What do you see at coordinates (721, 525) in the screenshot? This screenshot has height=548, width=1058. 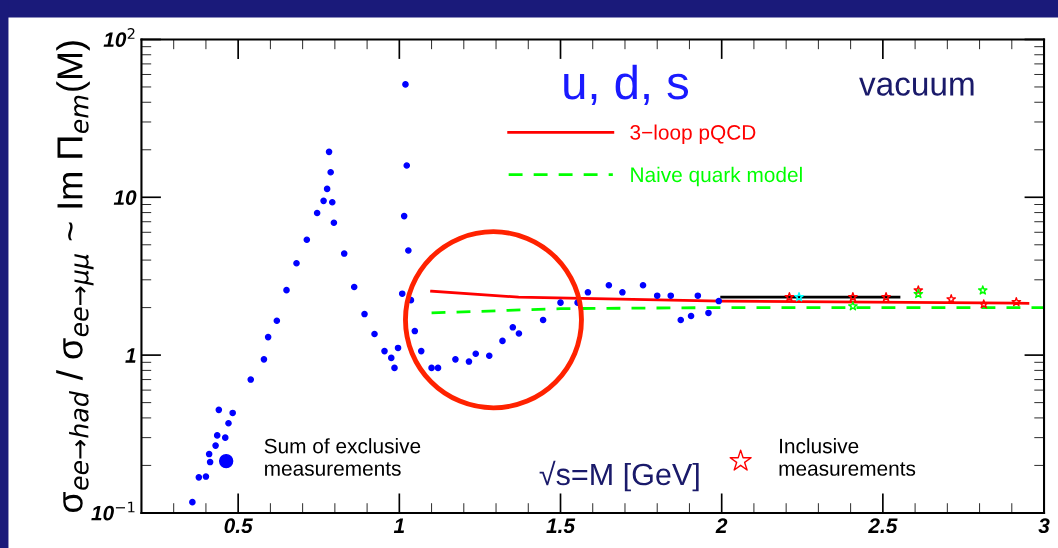 I see `x-tick-label: 2` at bounding box center [721, 525].